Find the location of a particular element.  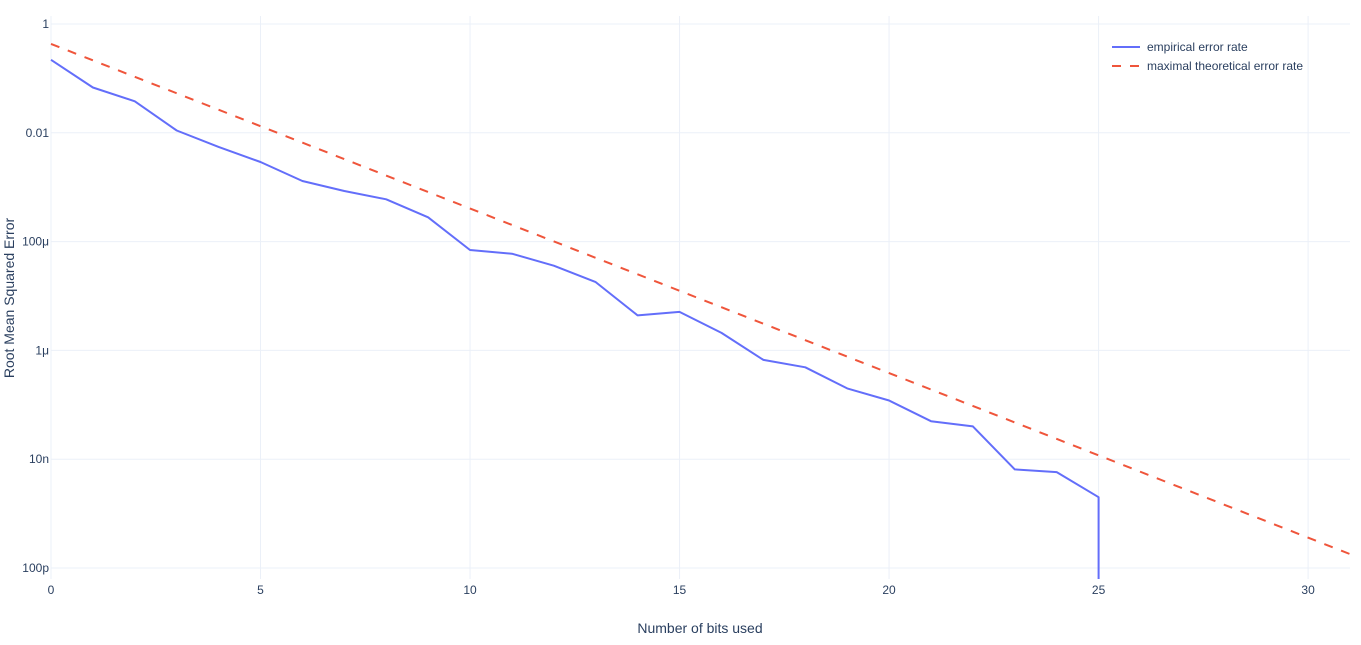

y-axis-title: Root Mean Squared Error is located at coordinates (9, 298).